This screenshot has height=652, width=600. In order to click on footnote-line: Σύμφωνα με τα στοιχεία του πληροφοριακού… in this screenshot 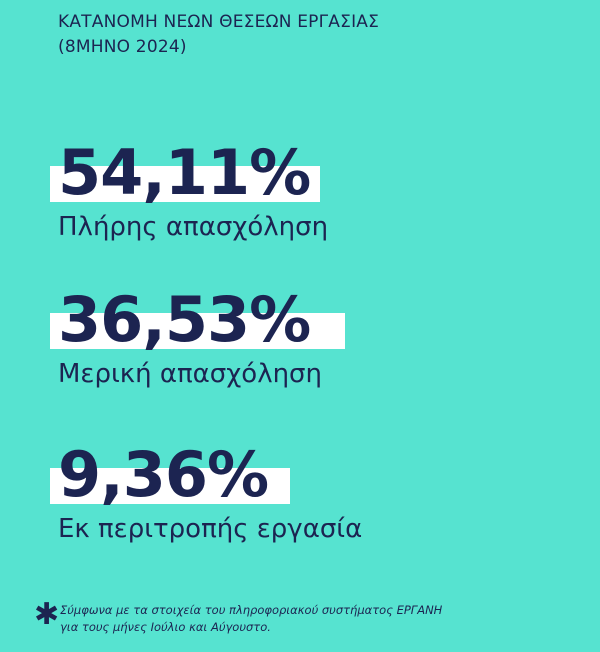, I will do `click(251, 610)`.